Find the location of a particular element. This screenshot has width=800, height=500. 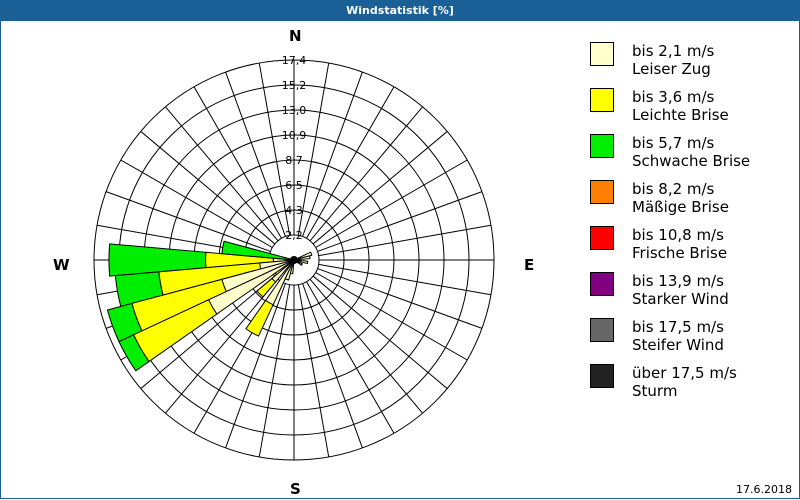

radial-tick-label: 8,7 is located at coordinates (294, 160).